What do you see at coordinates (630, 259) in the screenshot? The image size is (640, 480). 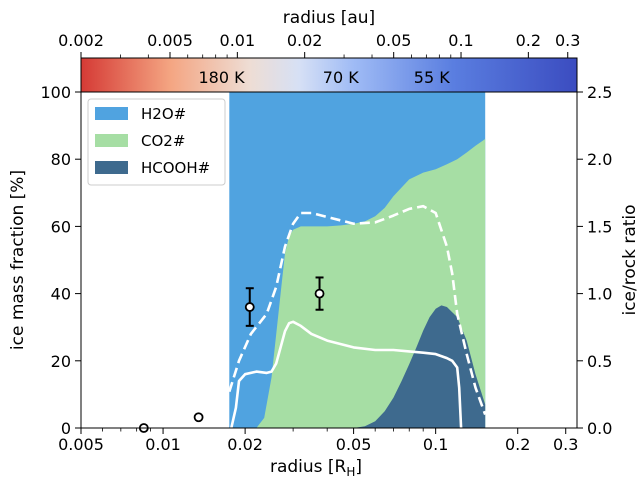 I see `right-y-axis-label: ice/rock ratio` at bounding box center [630, 259].